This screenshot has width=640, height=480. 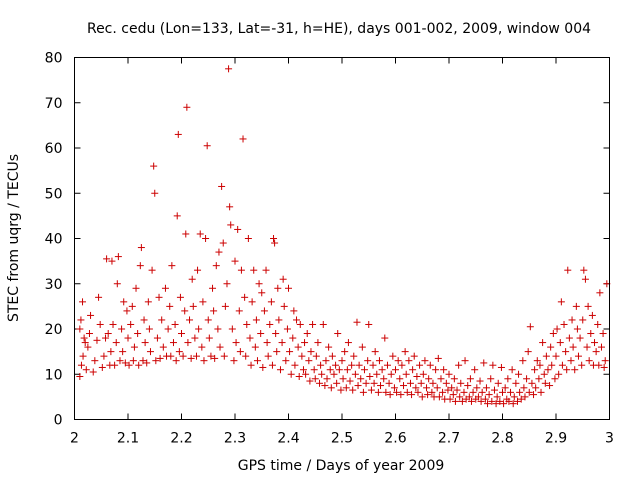 What do you see at coordinates (609, 439) in the screenshot?
I see `x-tick-label: 3` at bounding box center [609, 439].